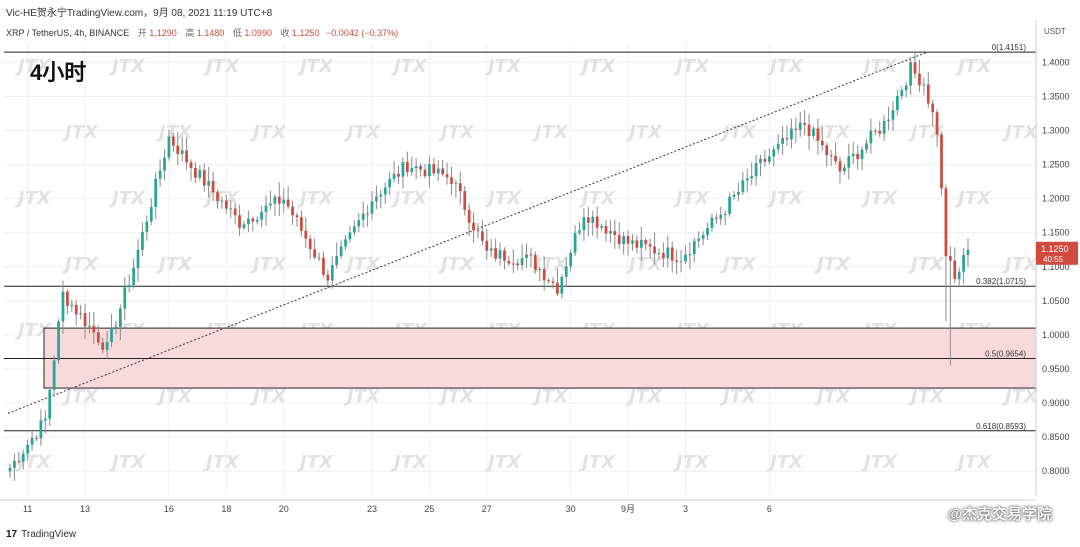 This screenshot has width=1080, height=547. Describe the element at coordinates (1056, 471) in the screenshot. I see `price-tick: 0.8000` at that location.